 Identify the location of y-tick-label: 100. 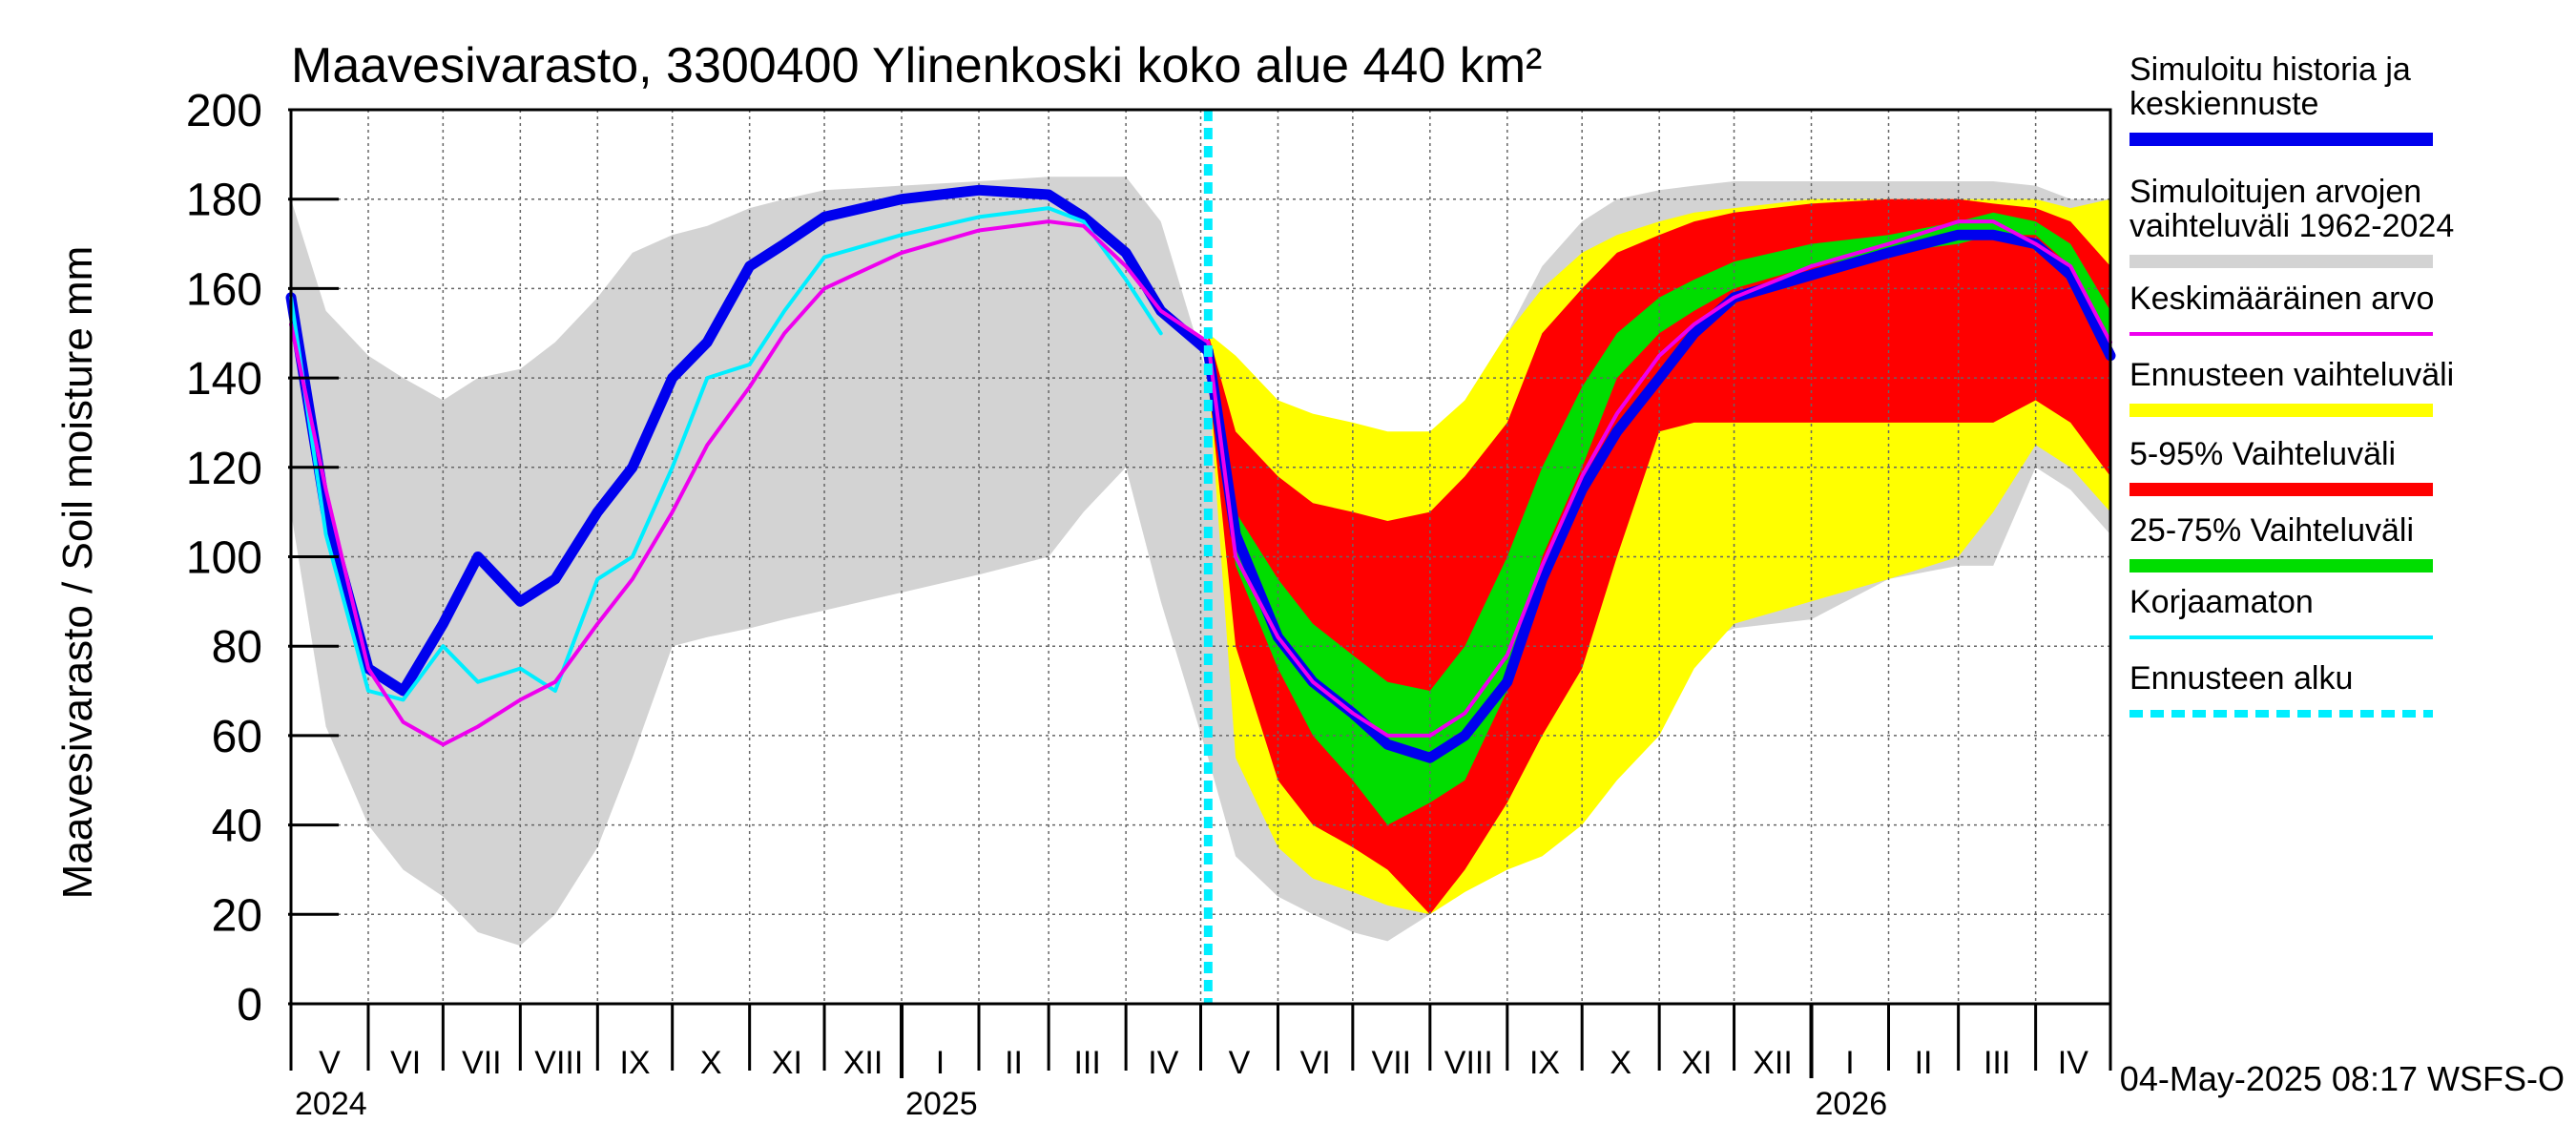
(224, 559).